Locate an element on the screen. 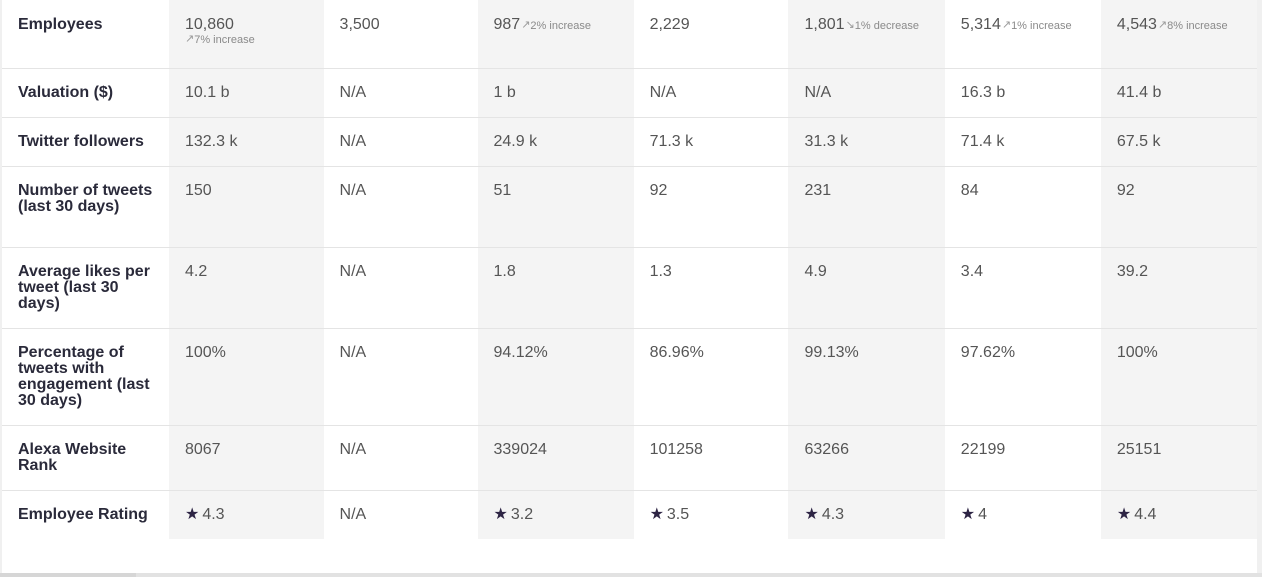 This screenshot has height=577, width=1262. row-label-cell: Average likes per tweet (last 30 days) is located at coordinates (85, 288).